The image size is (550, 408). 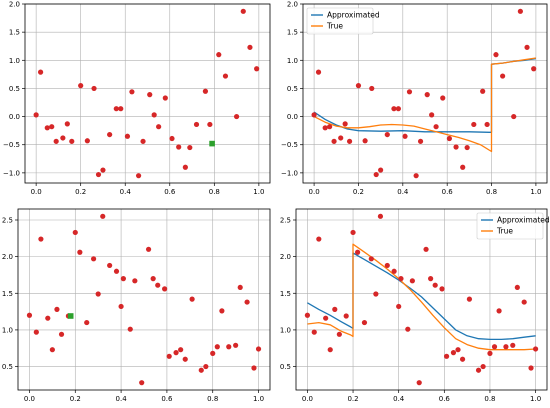 What do you see at coordinates (7, 294) in the screenshot?
I see `y-tick-label: 1.5` at bounding box center [7, 294].